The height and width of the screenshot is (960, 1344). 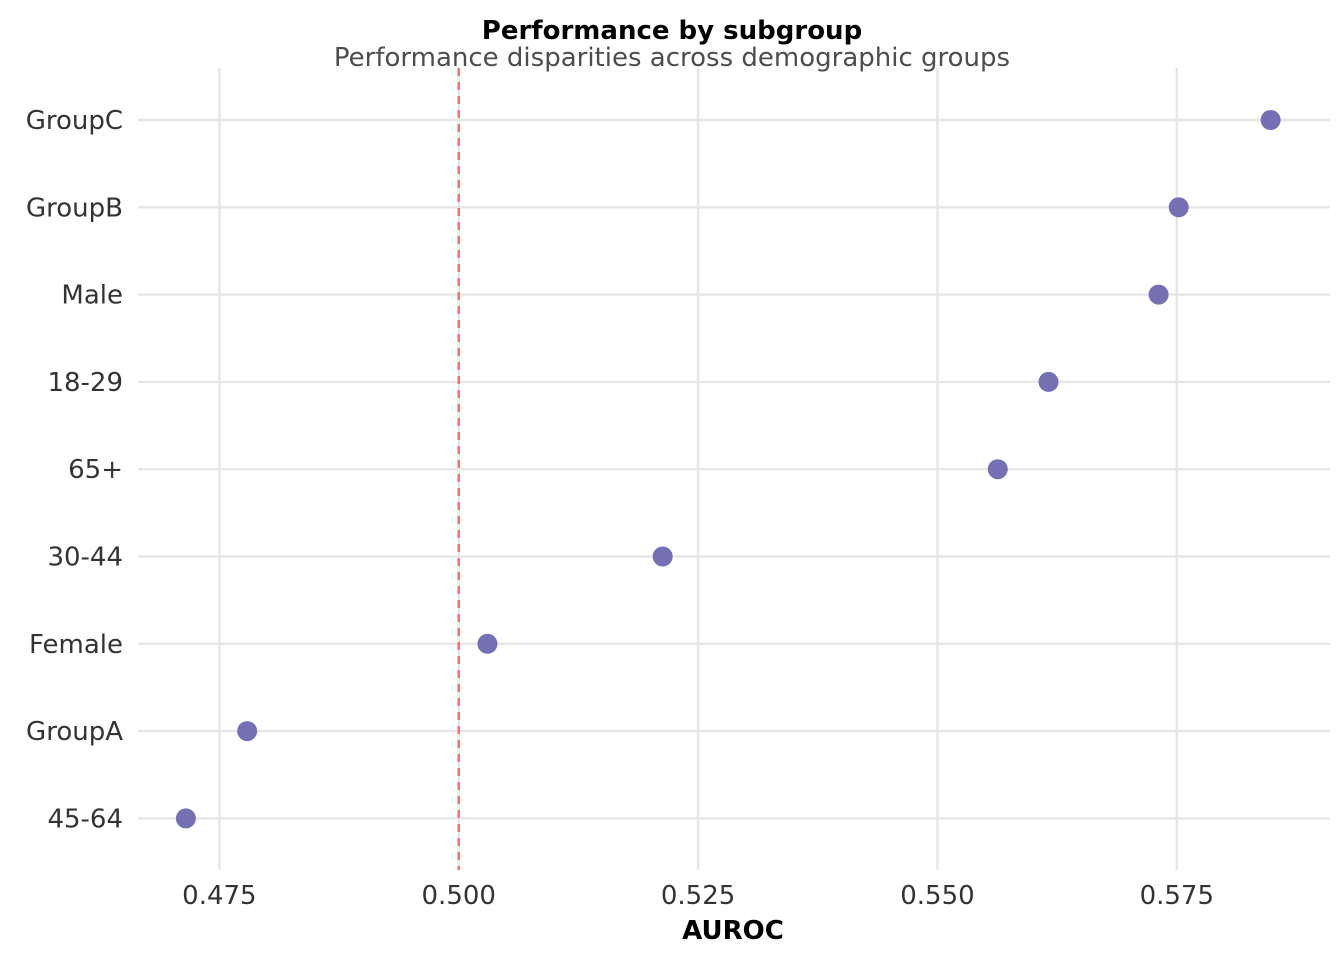 I want to click on x-tick-label: 0.550, so click(x=937, y=896).